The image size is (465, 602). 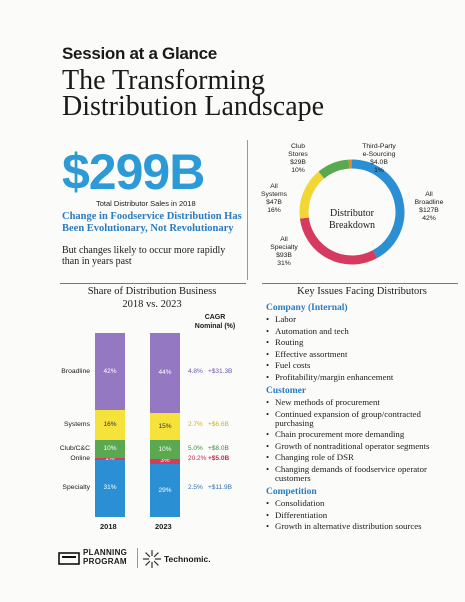 What do you see at coordinates (298, 146) in the screenshot?
I see `donut-label-club-l1: Club` at bounding box center [298, 146].